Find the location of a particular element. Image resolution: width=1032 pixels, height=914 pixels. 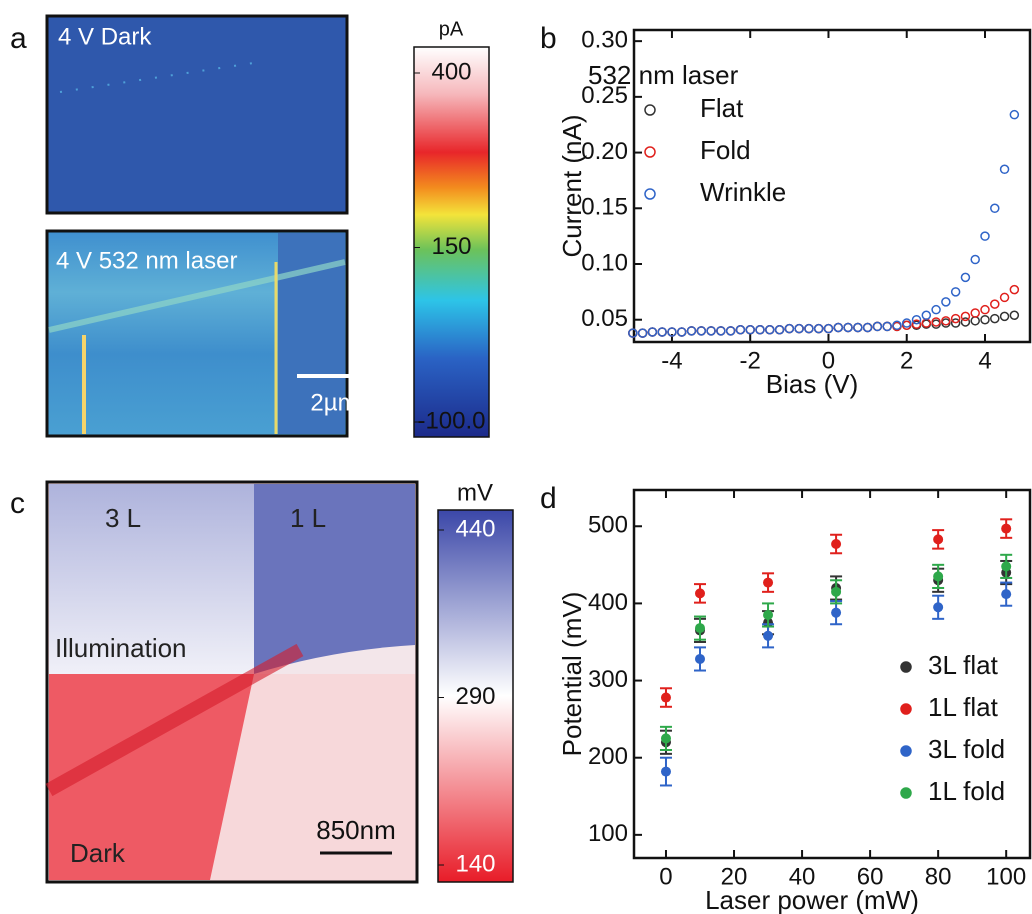

map-label: 4 V Dark is located at coordinates (105, 36).